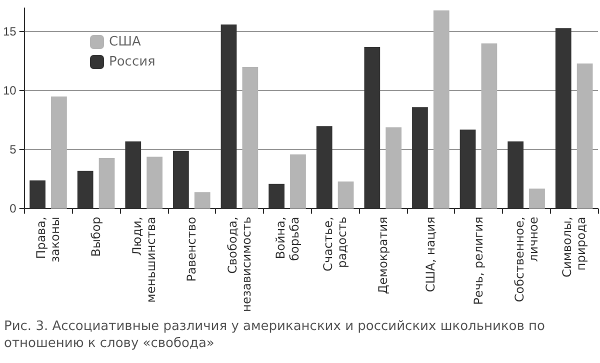 The width and height of the screenshot is (600, 363). Describe the element at coordinates (9, 91) in the screenshot. I see `y-tick-label: 10` at that location.